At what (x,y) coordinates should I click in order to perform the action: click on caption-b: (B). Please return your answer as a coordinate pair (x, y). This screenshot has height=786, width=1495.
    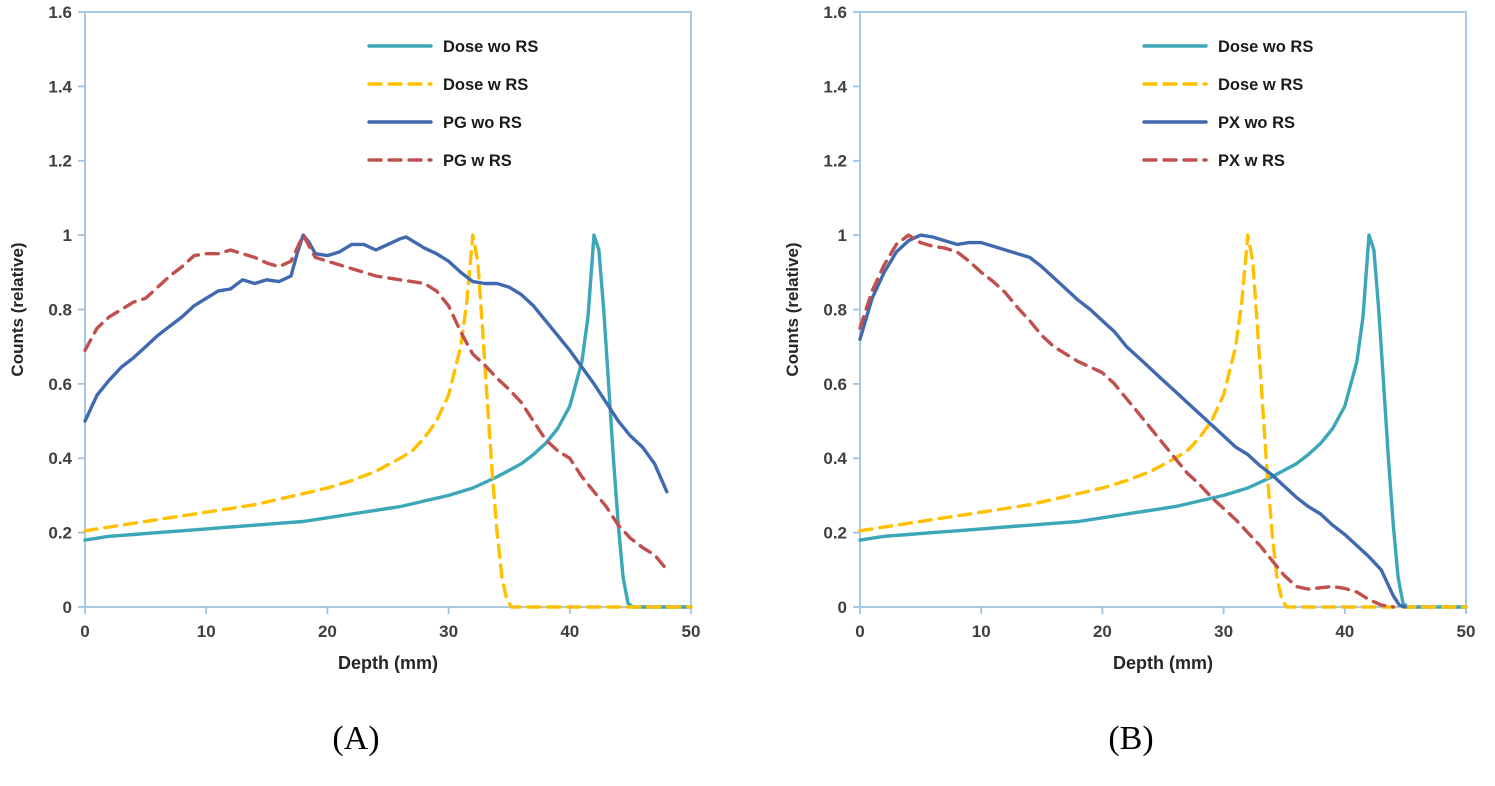
    Looking at the image, I should click on (1131, 738).